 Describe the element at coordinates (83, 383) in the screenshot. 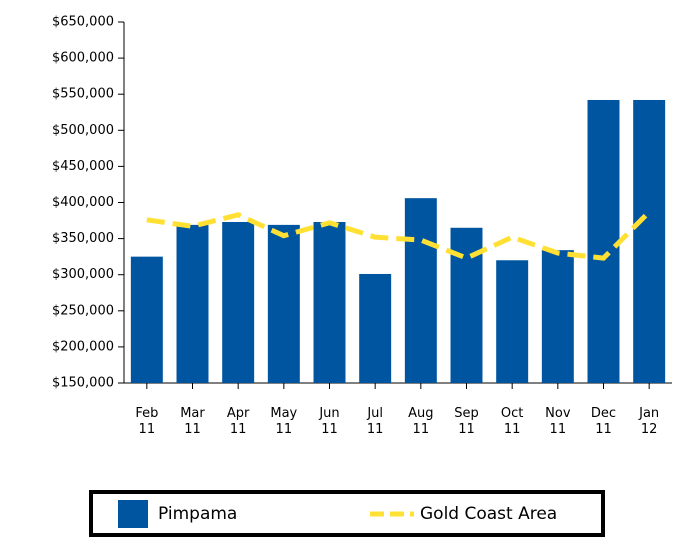

I see `y-tick-label: $150,000` at that location.